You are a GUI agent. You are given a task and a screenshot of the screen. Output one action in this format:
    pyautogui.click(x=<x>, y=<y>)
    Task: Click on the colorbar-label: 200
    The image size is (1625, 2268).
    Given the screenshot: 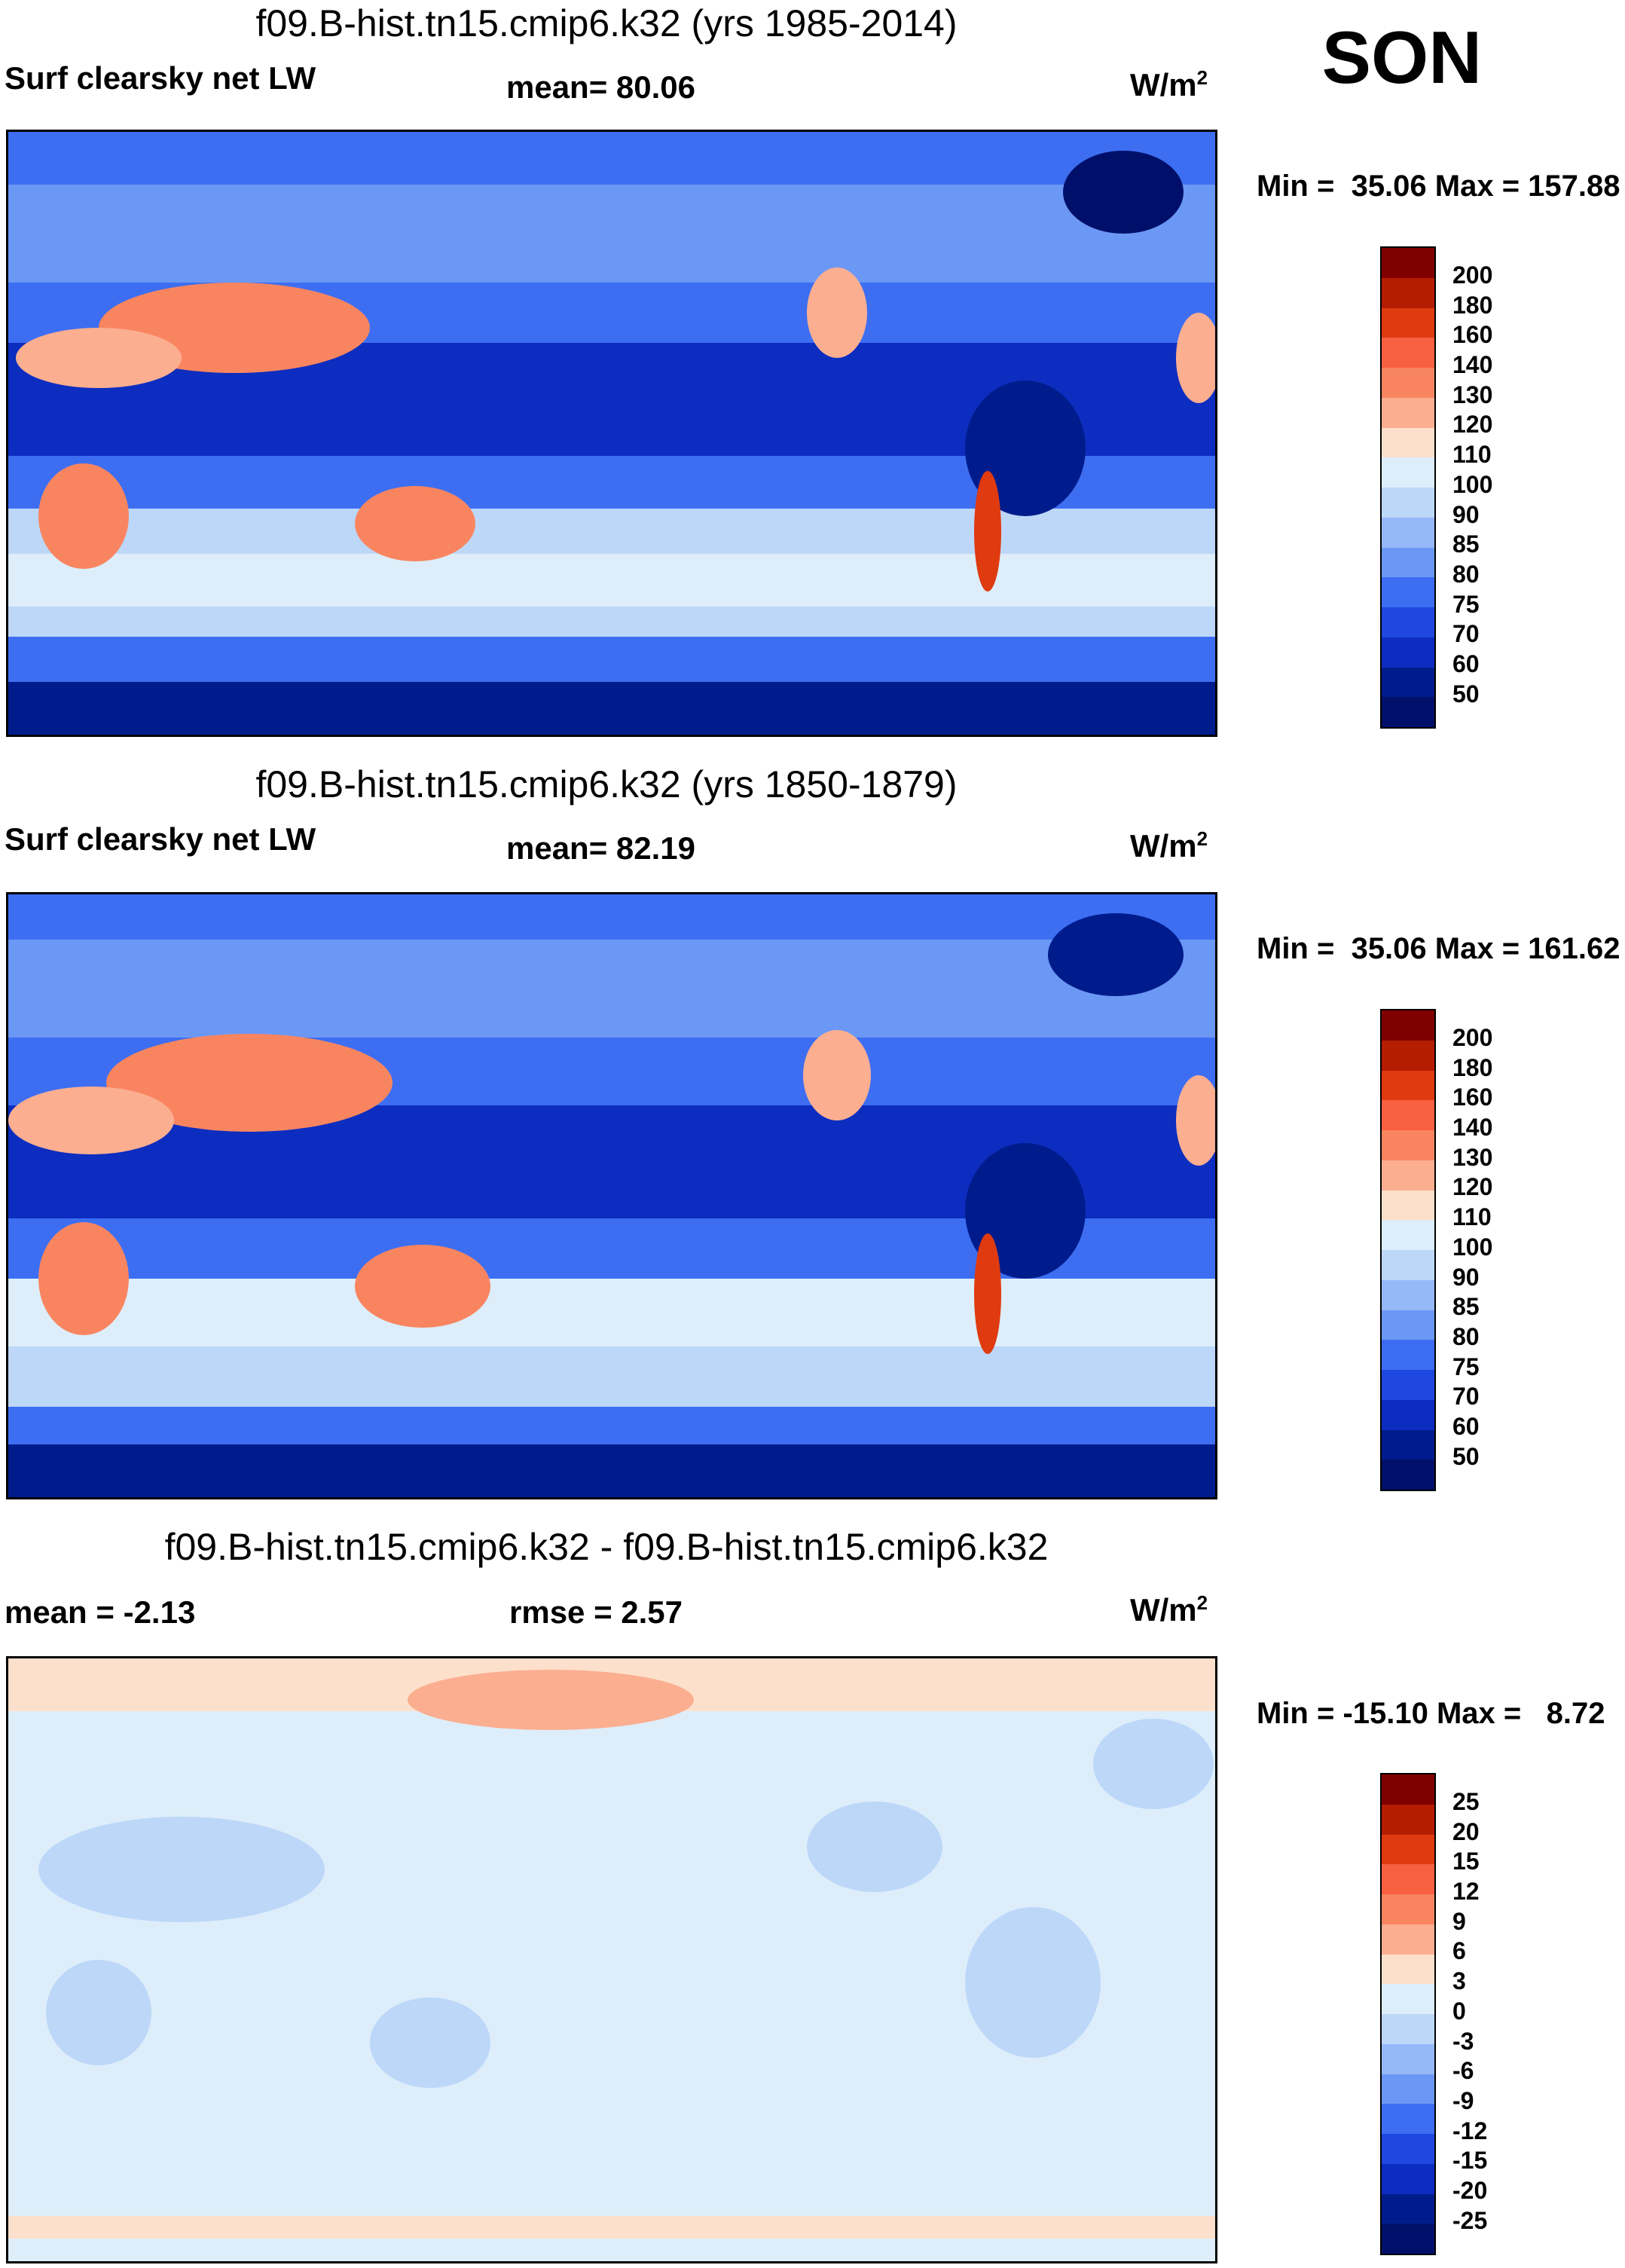 What is the action you would take?
    pyautogui.click(x=1472, y=1037)
    